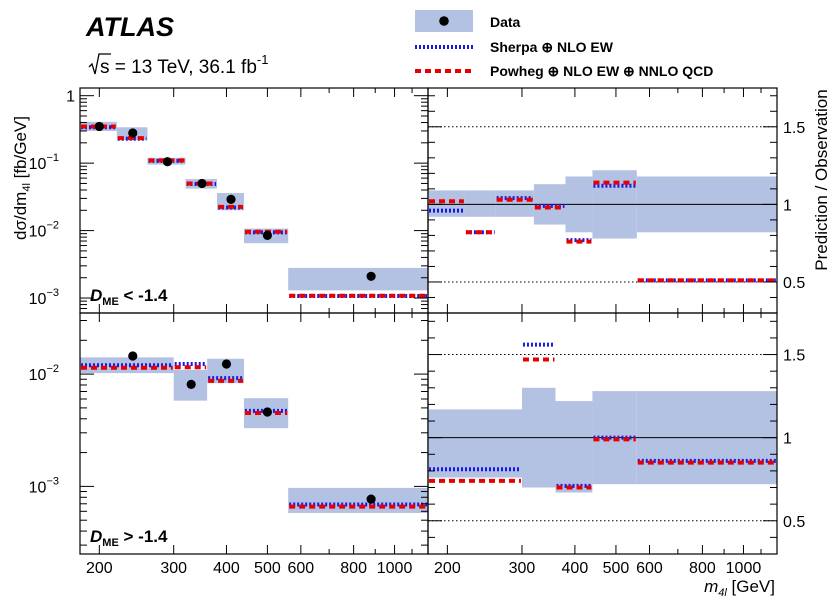  I want to click on panel-3-plot-area, so click(254, 432).